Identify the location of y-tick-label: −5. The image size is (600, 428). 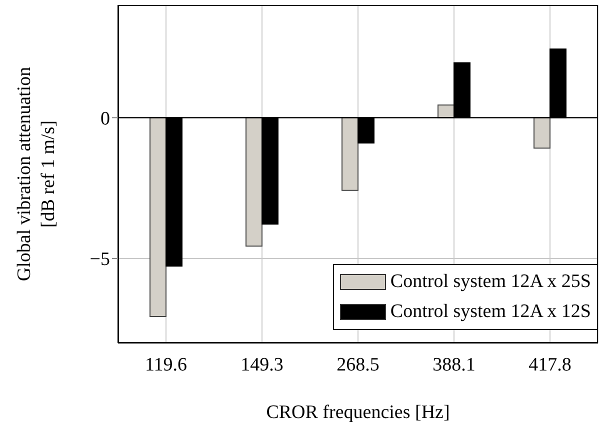
(100, 259).